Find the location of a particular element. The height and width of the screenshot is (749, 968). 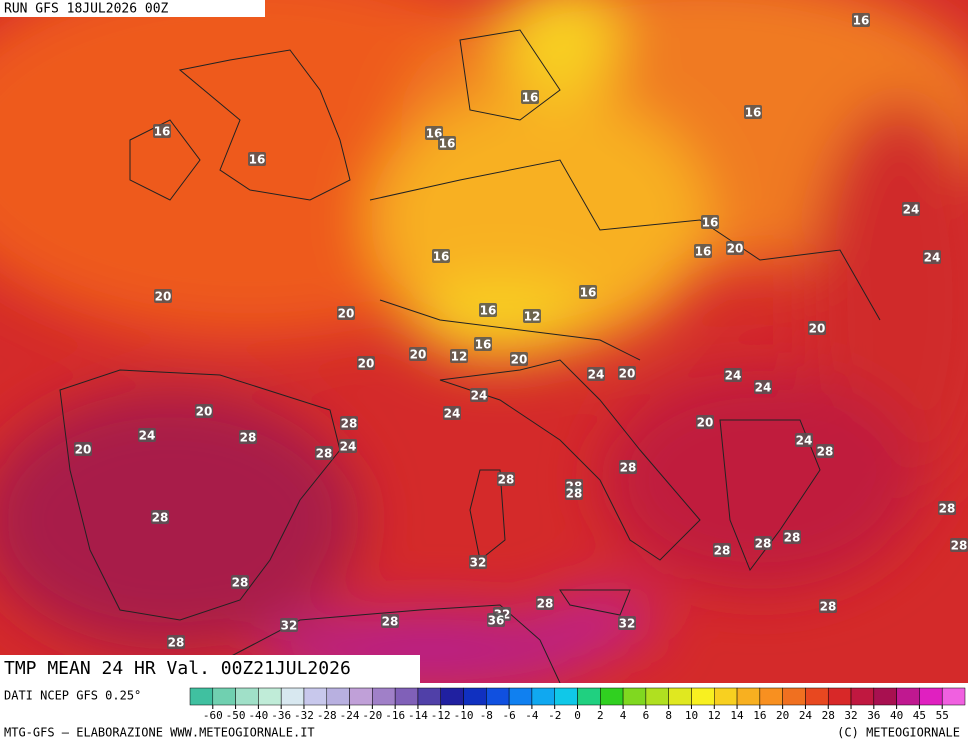

legend-tick-label: -6 is located at coordinates (508, 715).